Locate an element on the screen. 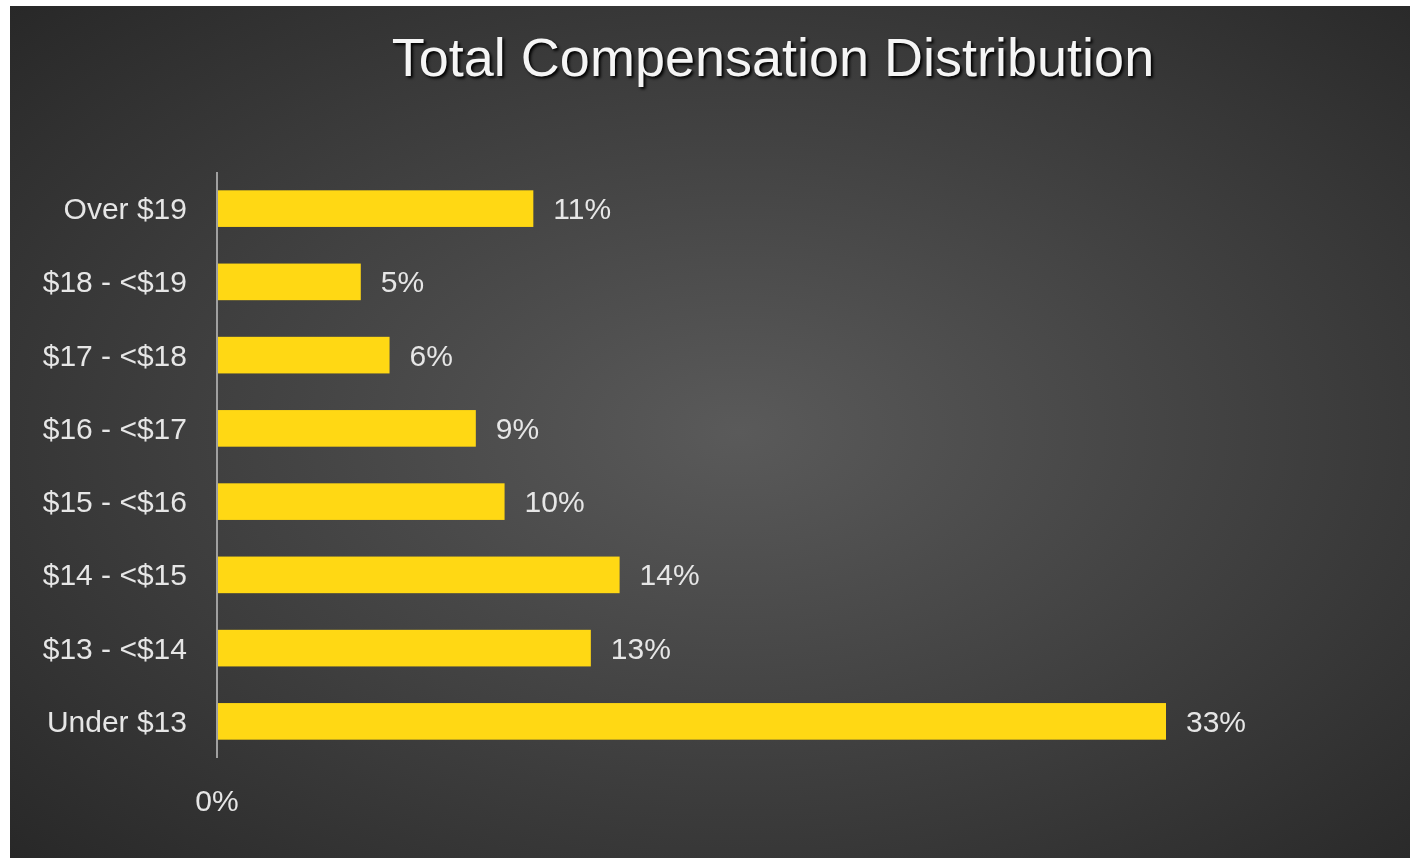  data-label: 6% is located at coordinates (431, 355).